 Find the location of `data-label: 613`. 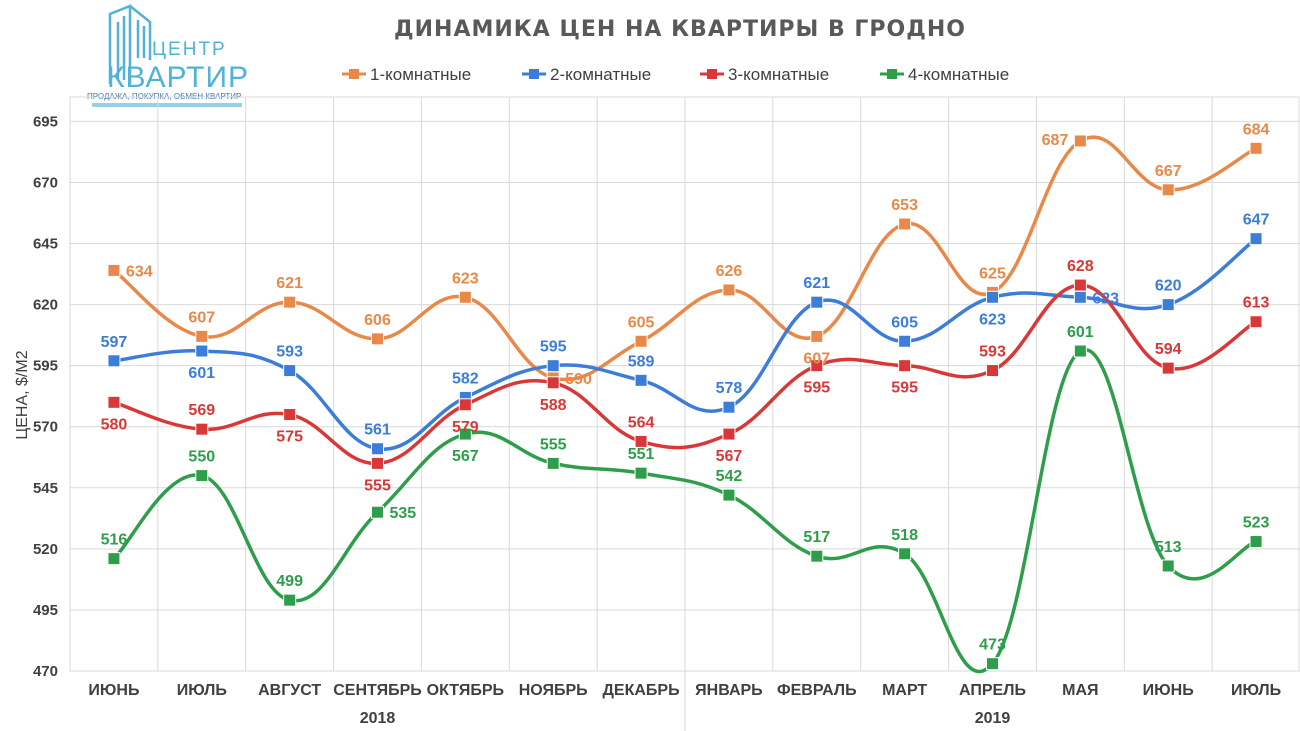

data-label: 613 is located at coordinates (1256, 303).